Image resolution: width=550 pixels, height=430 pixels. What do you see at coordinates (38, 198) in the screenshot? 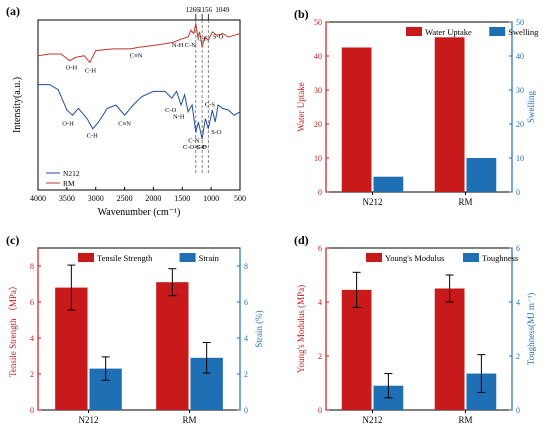
I see `x-tick-label-a: 4000` at bounding box center [38, 198].